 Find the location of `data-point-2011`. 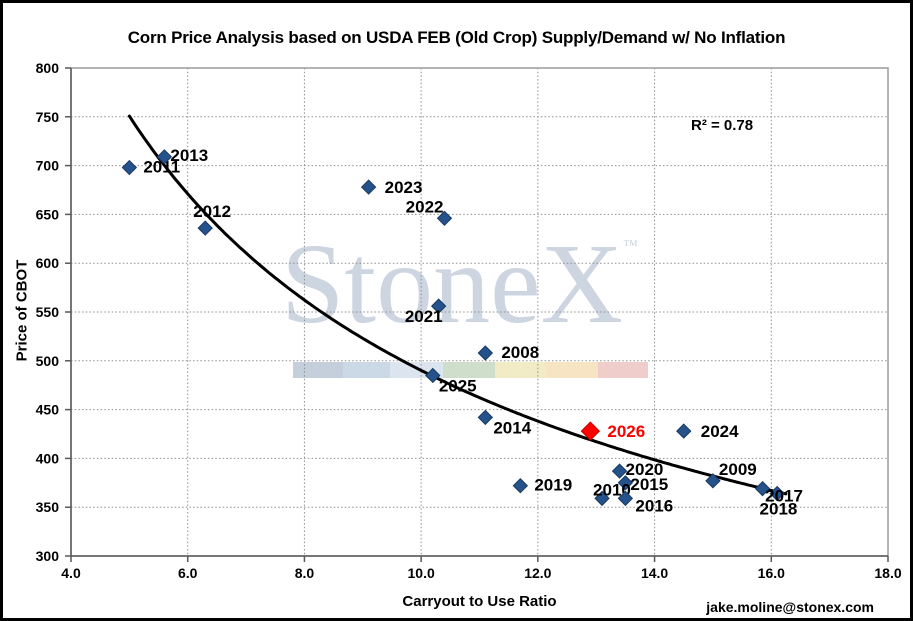

data-point-2011 is located at coordinates (129, 167).